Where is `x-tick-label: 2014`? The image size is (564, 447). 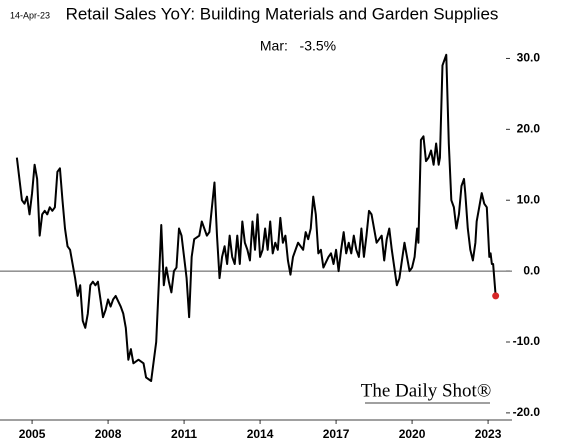 x-tick-label: 2014 is located at coordinates (260, 434).